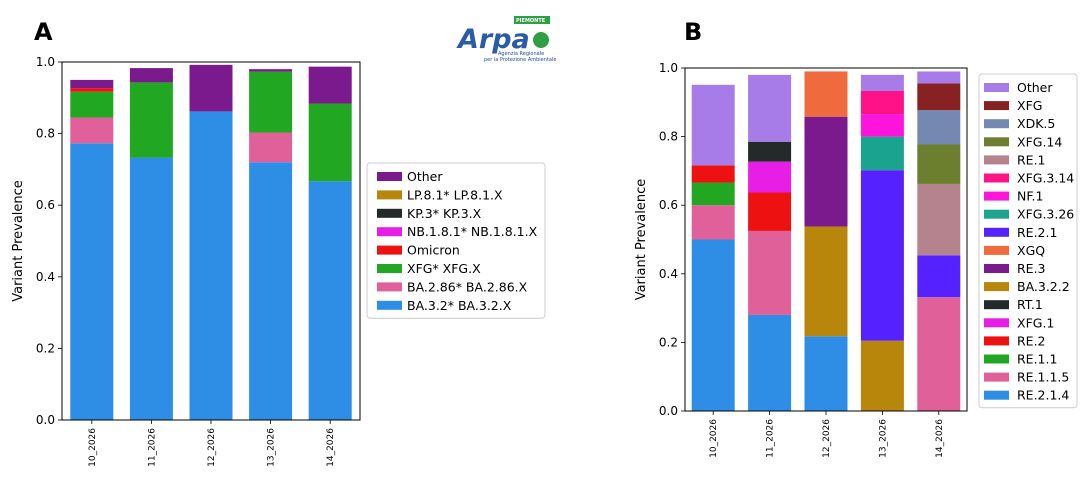 This screenshot has width=1090, height=480. What do you see at coordinates (1037, 359) in the screenshot?
I see `legend-label: RE.1.1` at bounding box center [1037, 359].